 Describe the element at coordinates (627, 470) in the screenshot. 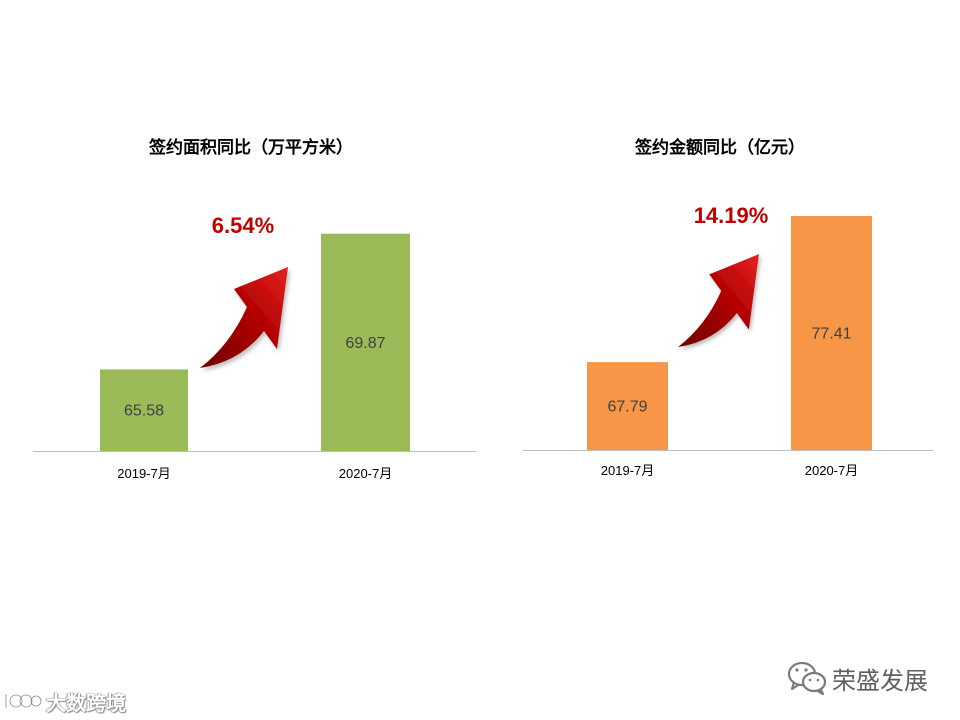

I see `amount-category-label-2019-7: 2019-7月` at that location.